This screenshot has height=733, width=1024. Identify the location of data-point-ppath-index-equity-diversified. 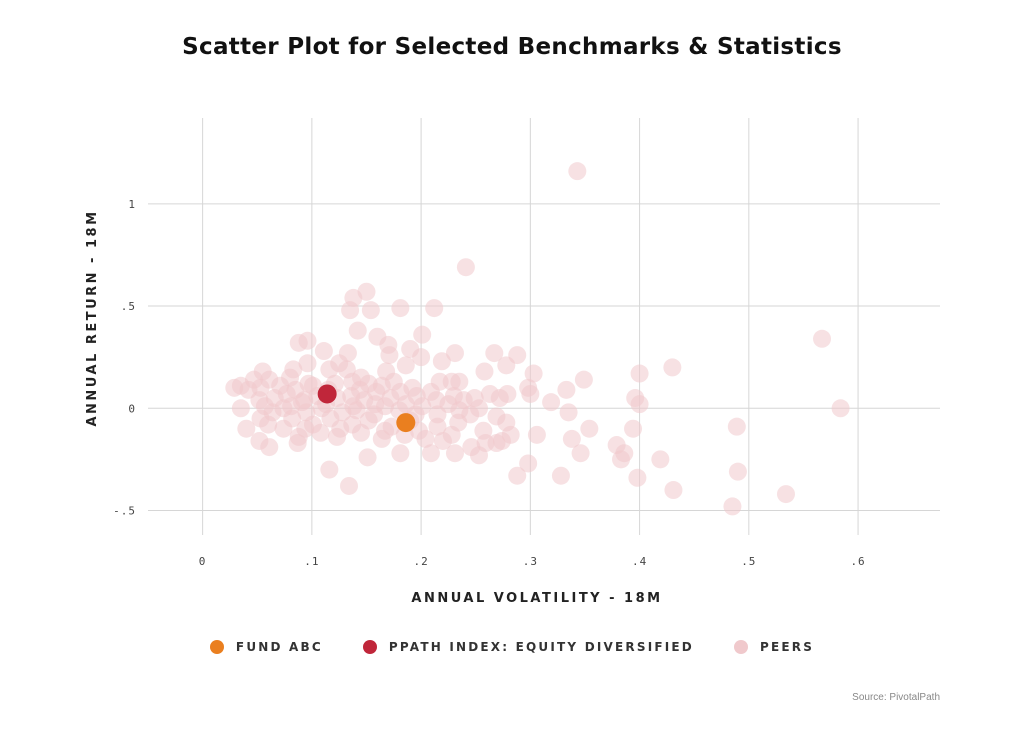
(327, 394).